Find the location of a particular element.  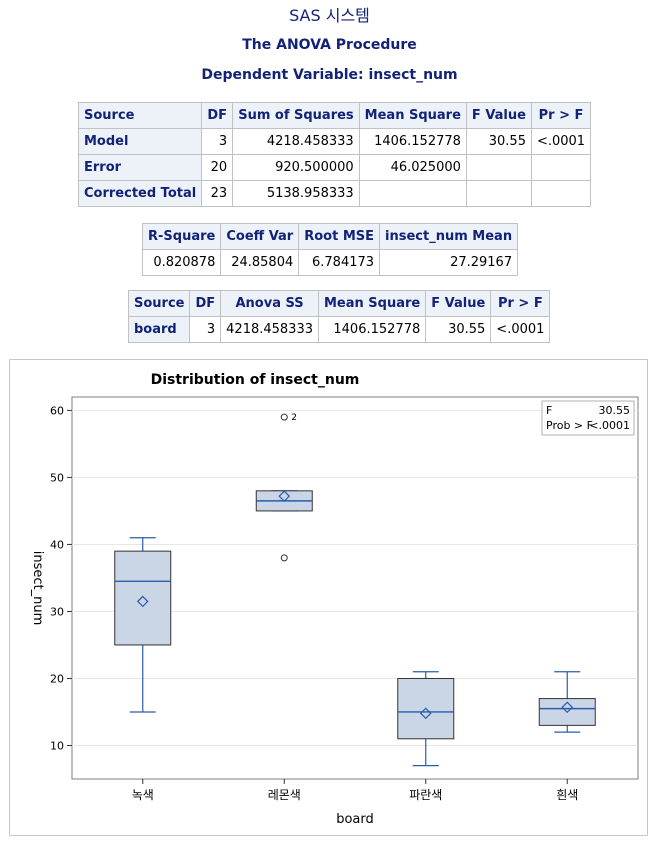

y-tick-label: 30 is located at coordinates (57, 611).